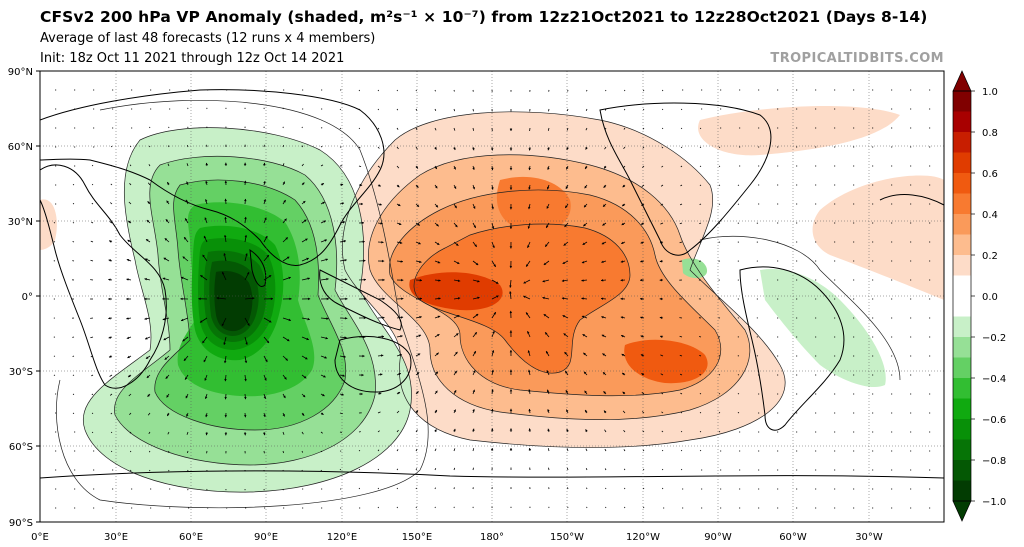 The width and height of the screenshot is (1024, 547). What do you see at coordinates (21, 523) in the screenshot?
I see `lat-label-90s: 90°S` at bounding box center [21, 523].